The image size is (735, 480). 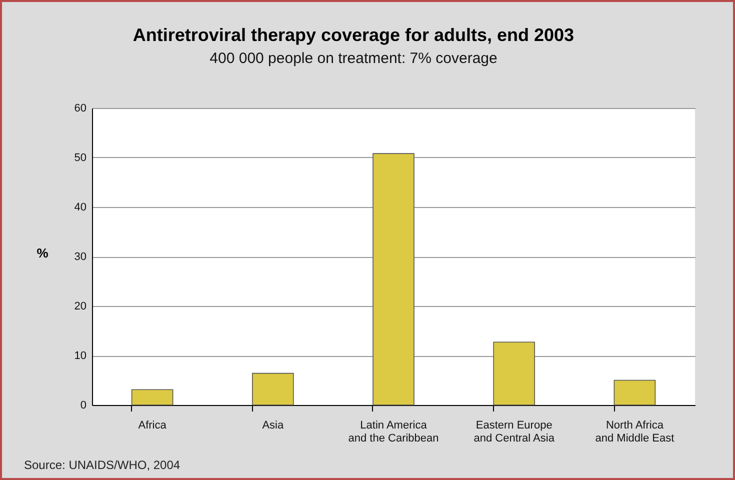 What do you see at coordinates (353, 35) in the screenshot?
I see `chart-title: Antiretroviral therapy coverage for adults, end 2003` at bounding box center [353, 35].